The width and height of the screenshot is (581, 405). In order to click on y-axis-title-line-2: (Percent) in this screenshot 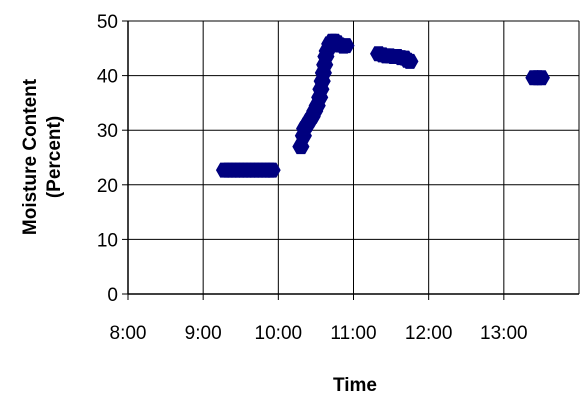, I will do `click(54, 157)`.